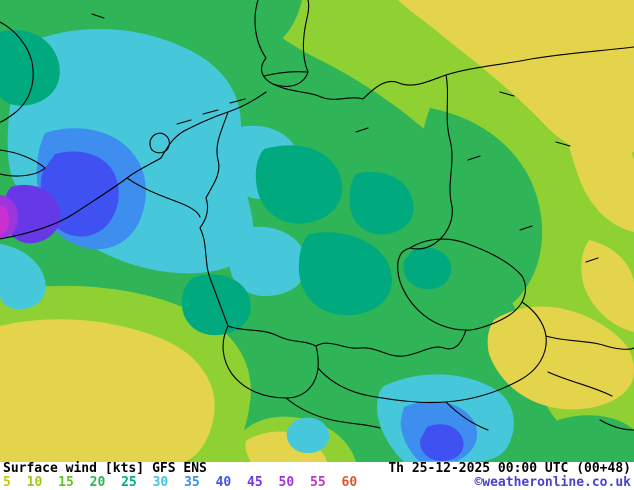 This screenshot has width=634, height=490. I want to click on border-croatia, so click(616, 425).